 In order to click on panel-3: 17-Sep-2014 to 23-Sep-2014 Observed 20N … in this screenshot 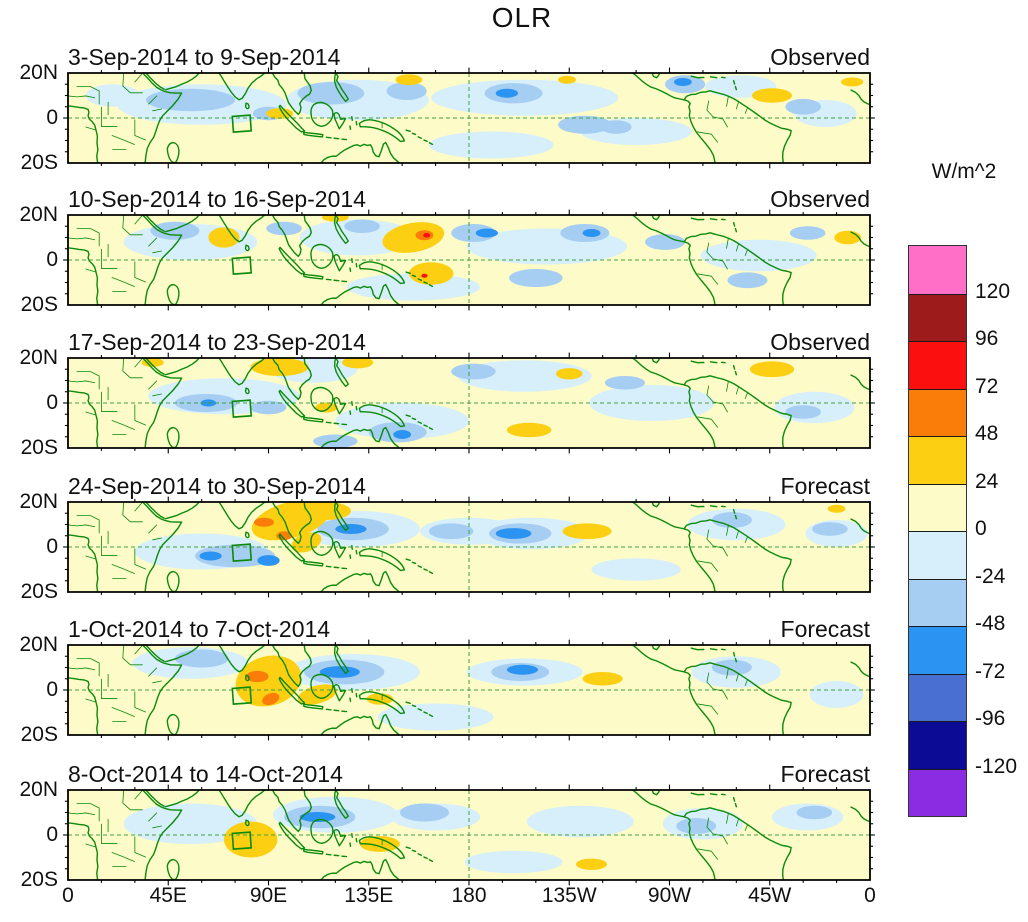, I will do `click(435, 394)`.